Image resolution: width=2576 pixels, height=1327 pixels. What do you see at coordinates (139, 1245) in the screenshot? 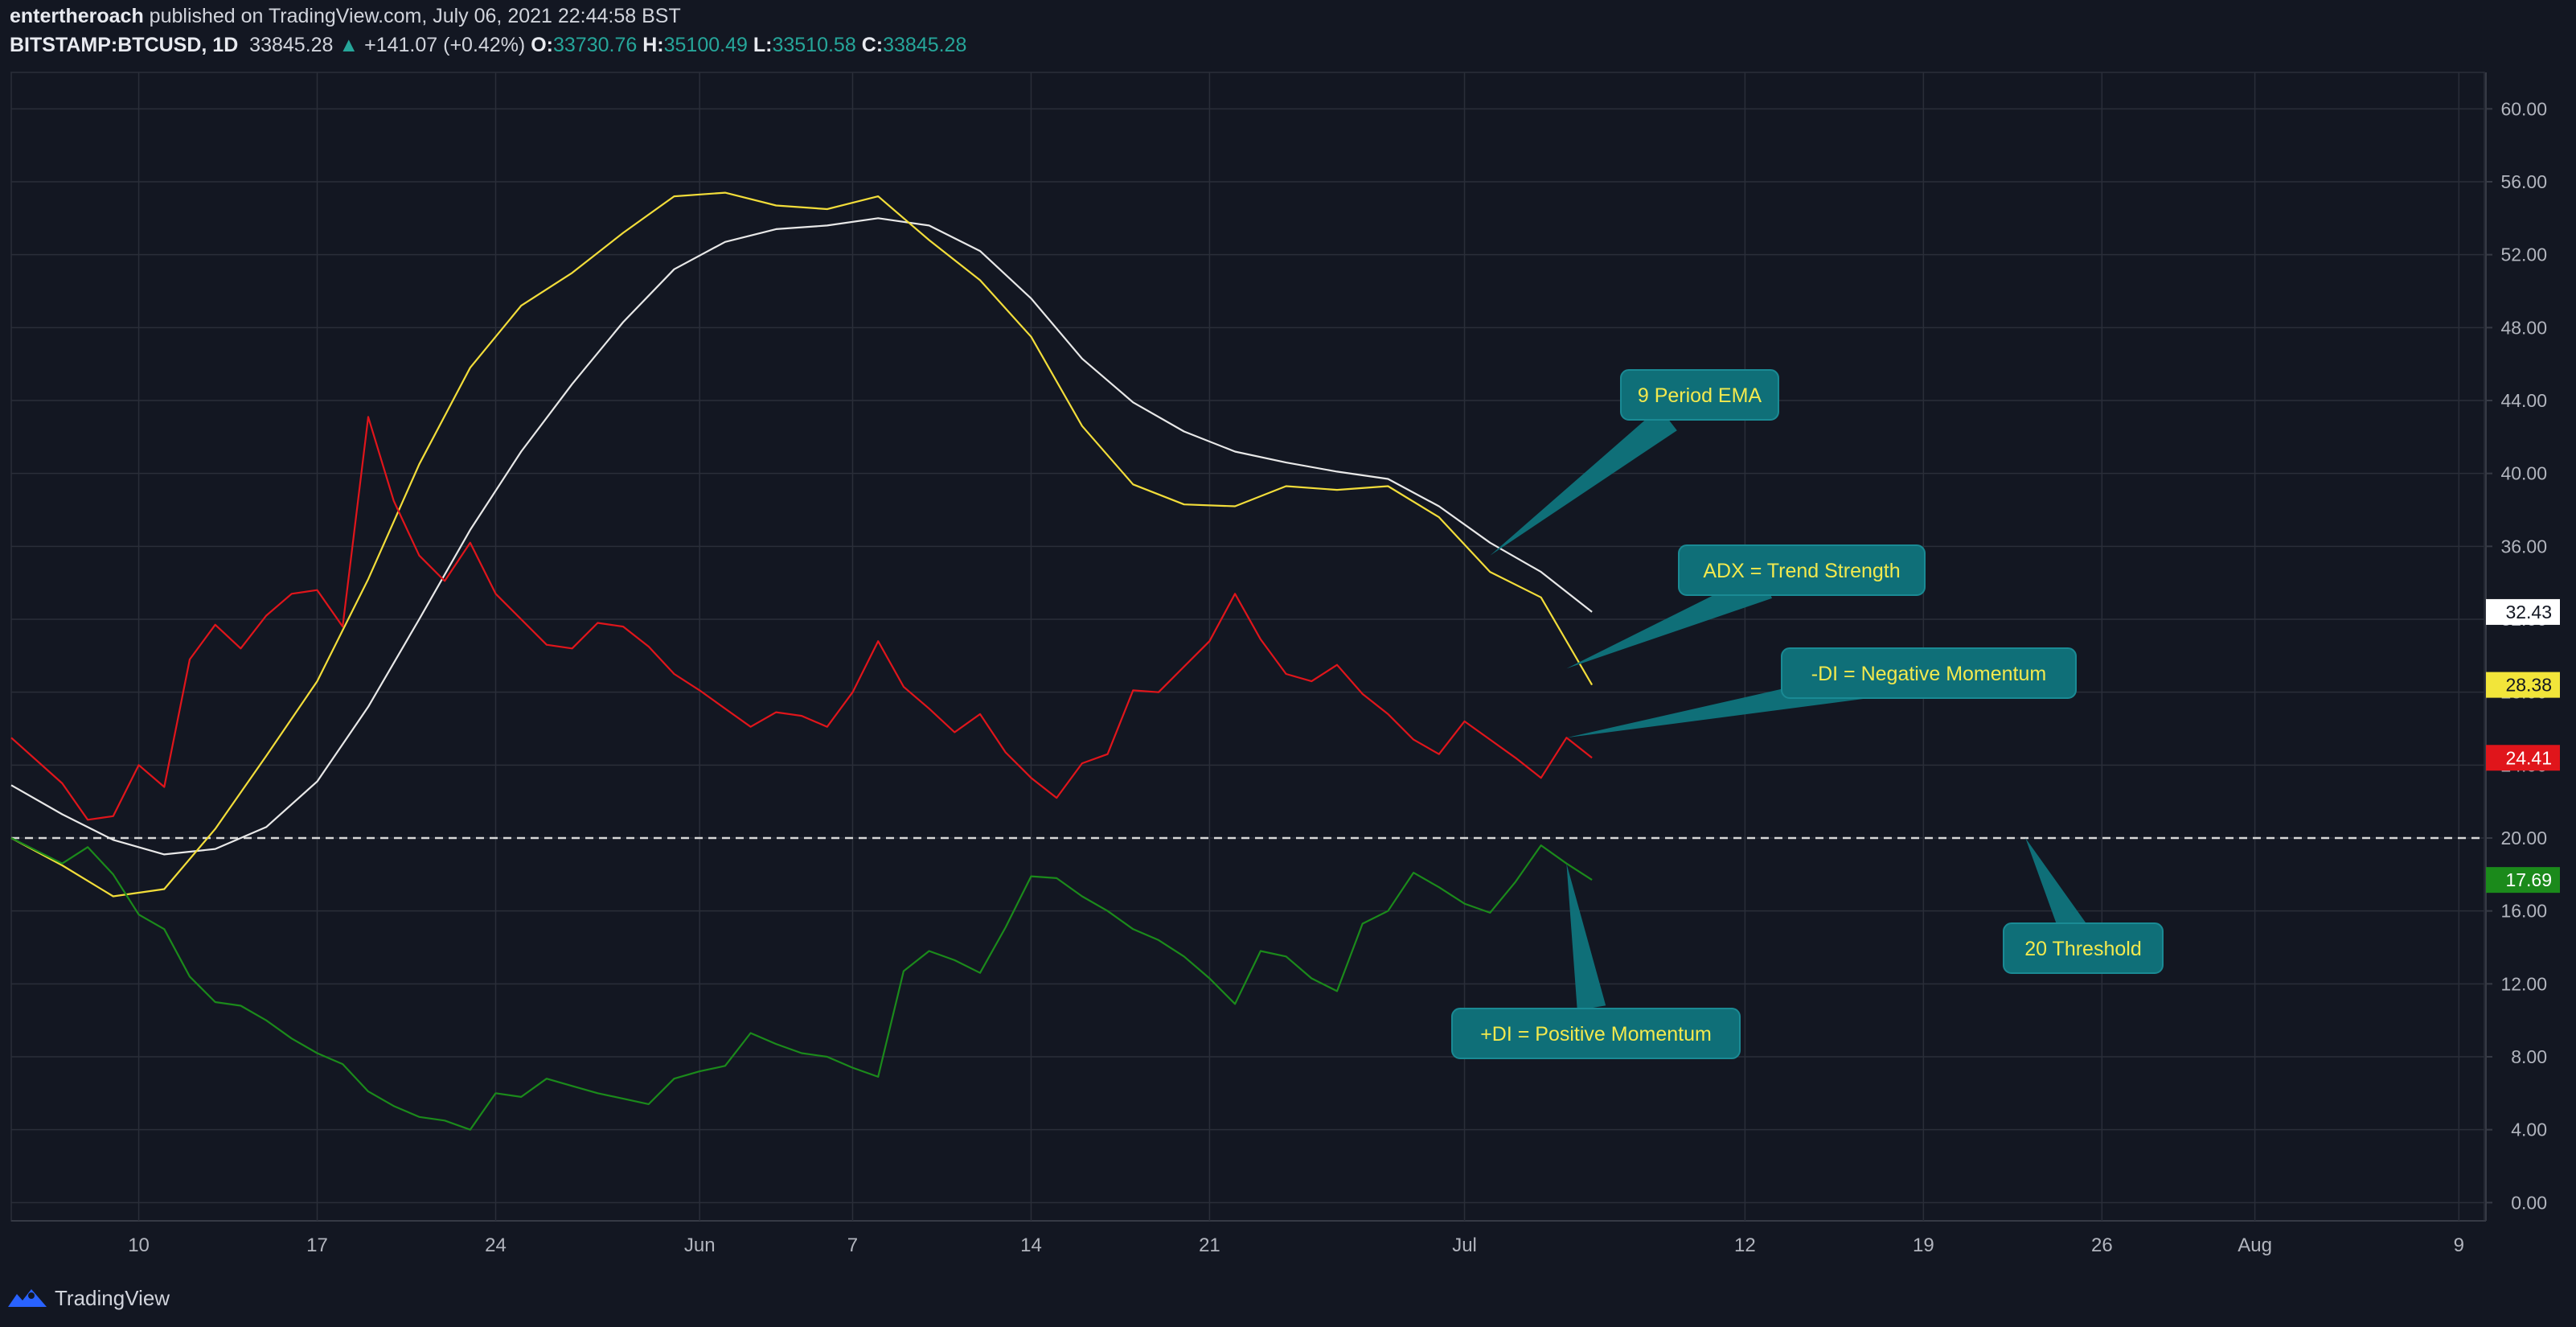
I see `x-tick-label: 10` at bounding box center [139, 1245].